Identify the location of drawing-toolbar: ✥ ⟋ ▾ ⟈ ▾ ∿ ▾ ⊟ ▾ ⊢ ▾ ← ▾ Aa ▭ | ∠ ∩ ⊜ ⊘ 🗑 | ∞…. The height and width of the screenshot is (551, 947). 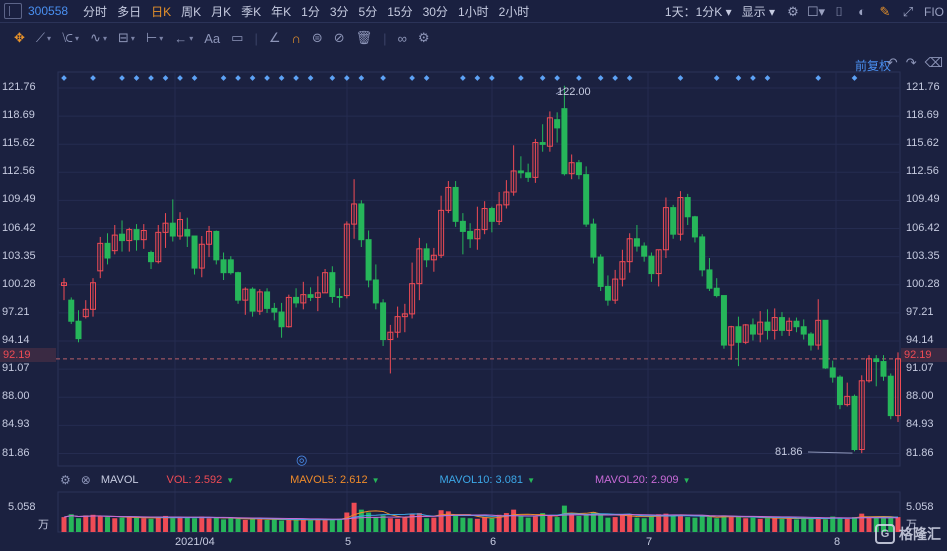
(473, 38).